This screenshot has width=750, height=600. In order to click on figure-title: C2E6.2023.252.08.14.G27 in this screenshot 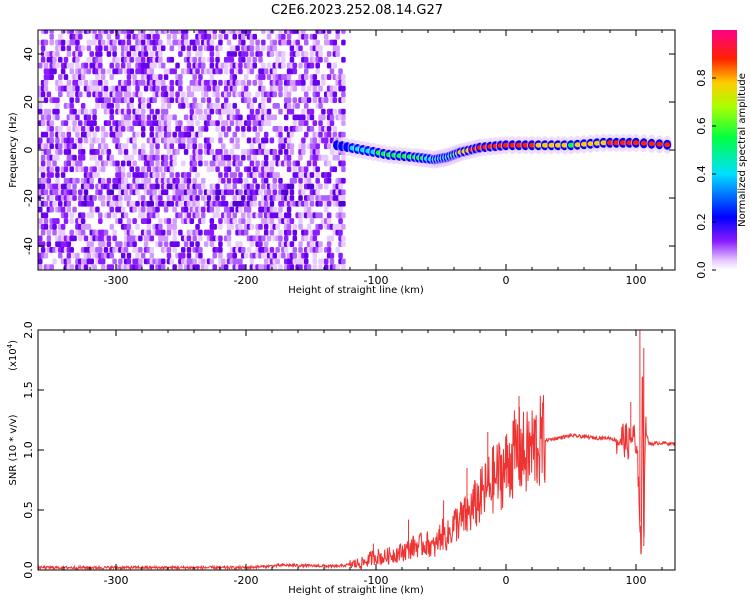, I will do `click(357, 10)`.